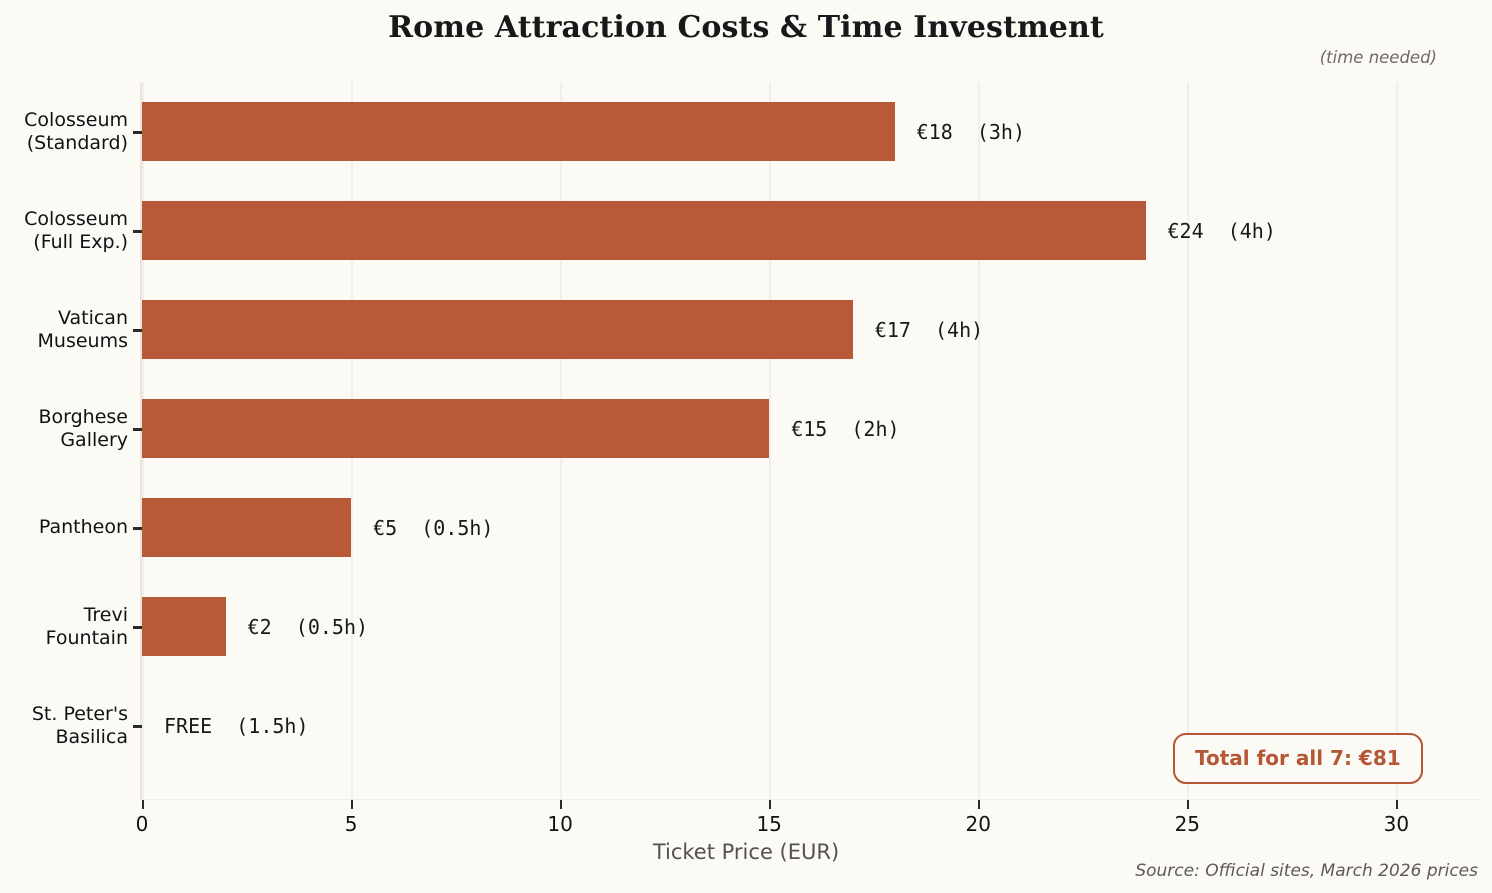  What do you see at coordinates (433, 527) in the screenshot?
I see `bar-value-label: €5 (0.5h)` at bounding box center [433, 527].